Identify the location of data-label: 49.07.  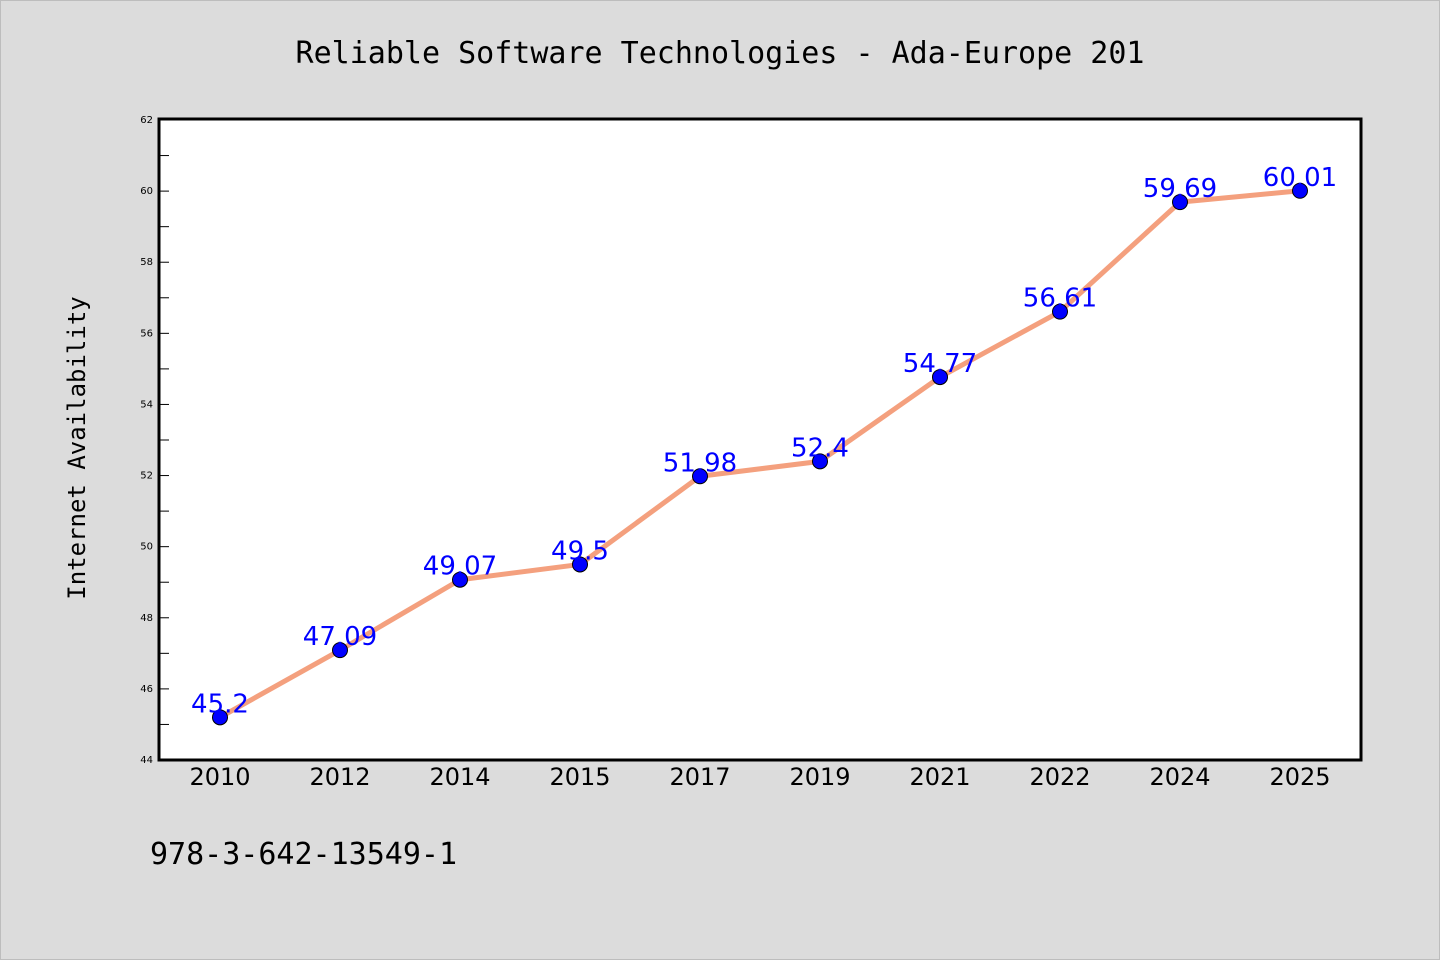
(460, 567).